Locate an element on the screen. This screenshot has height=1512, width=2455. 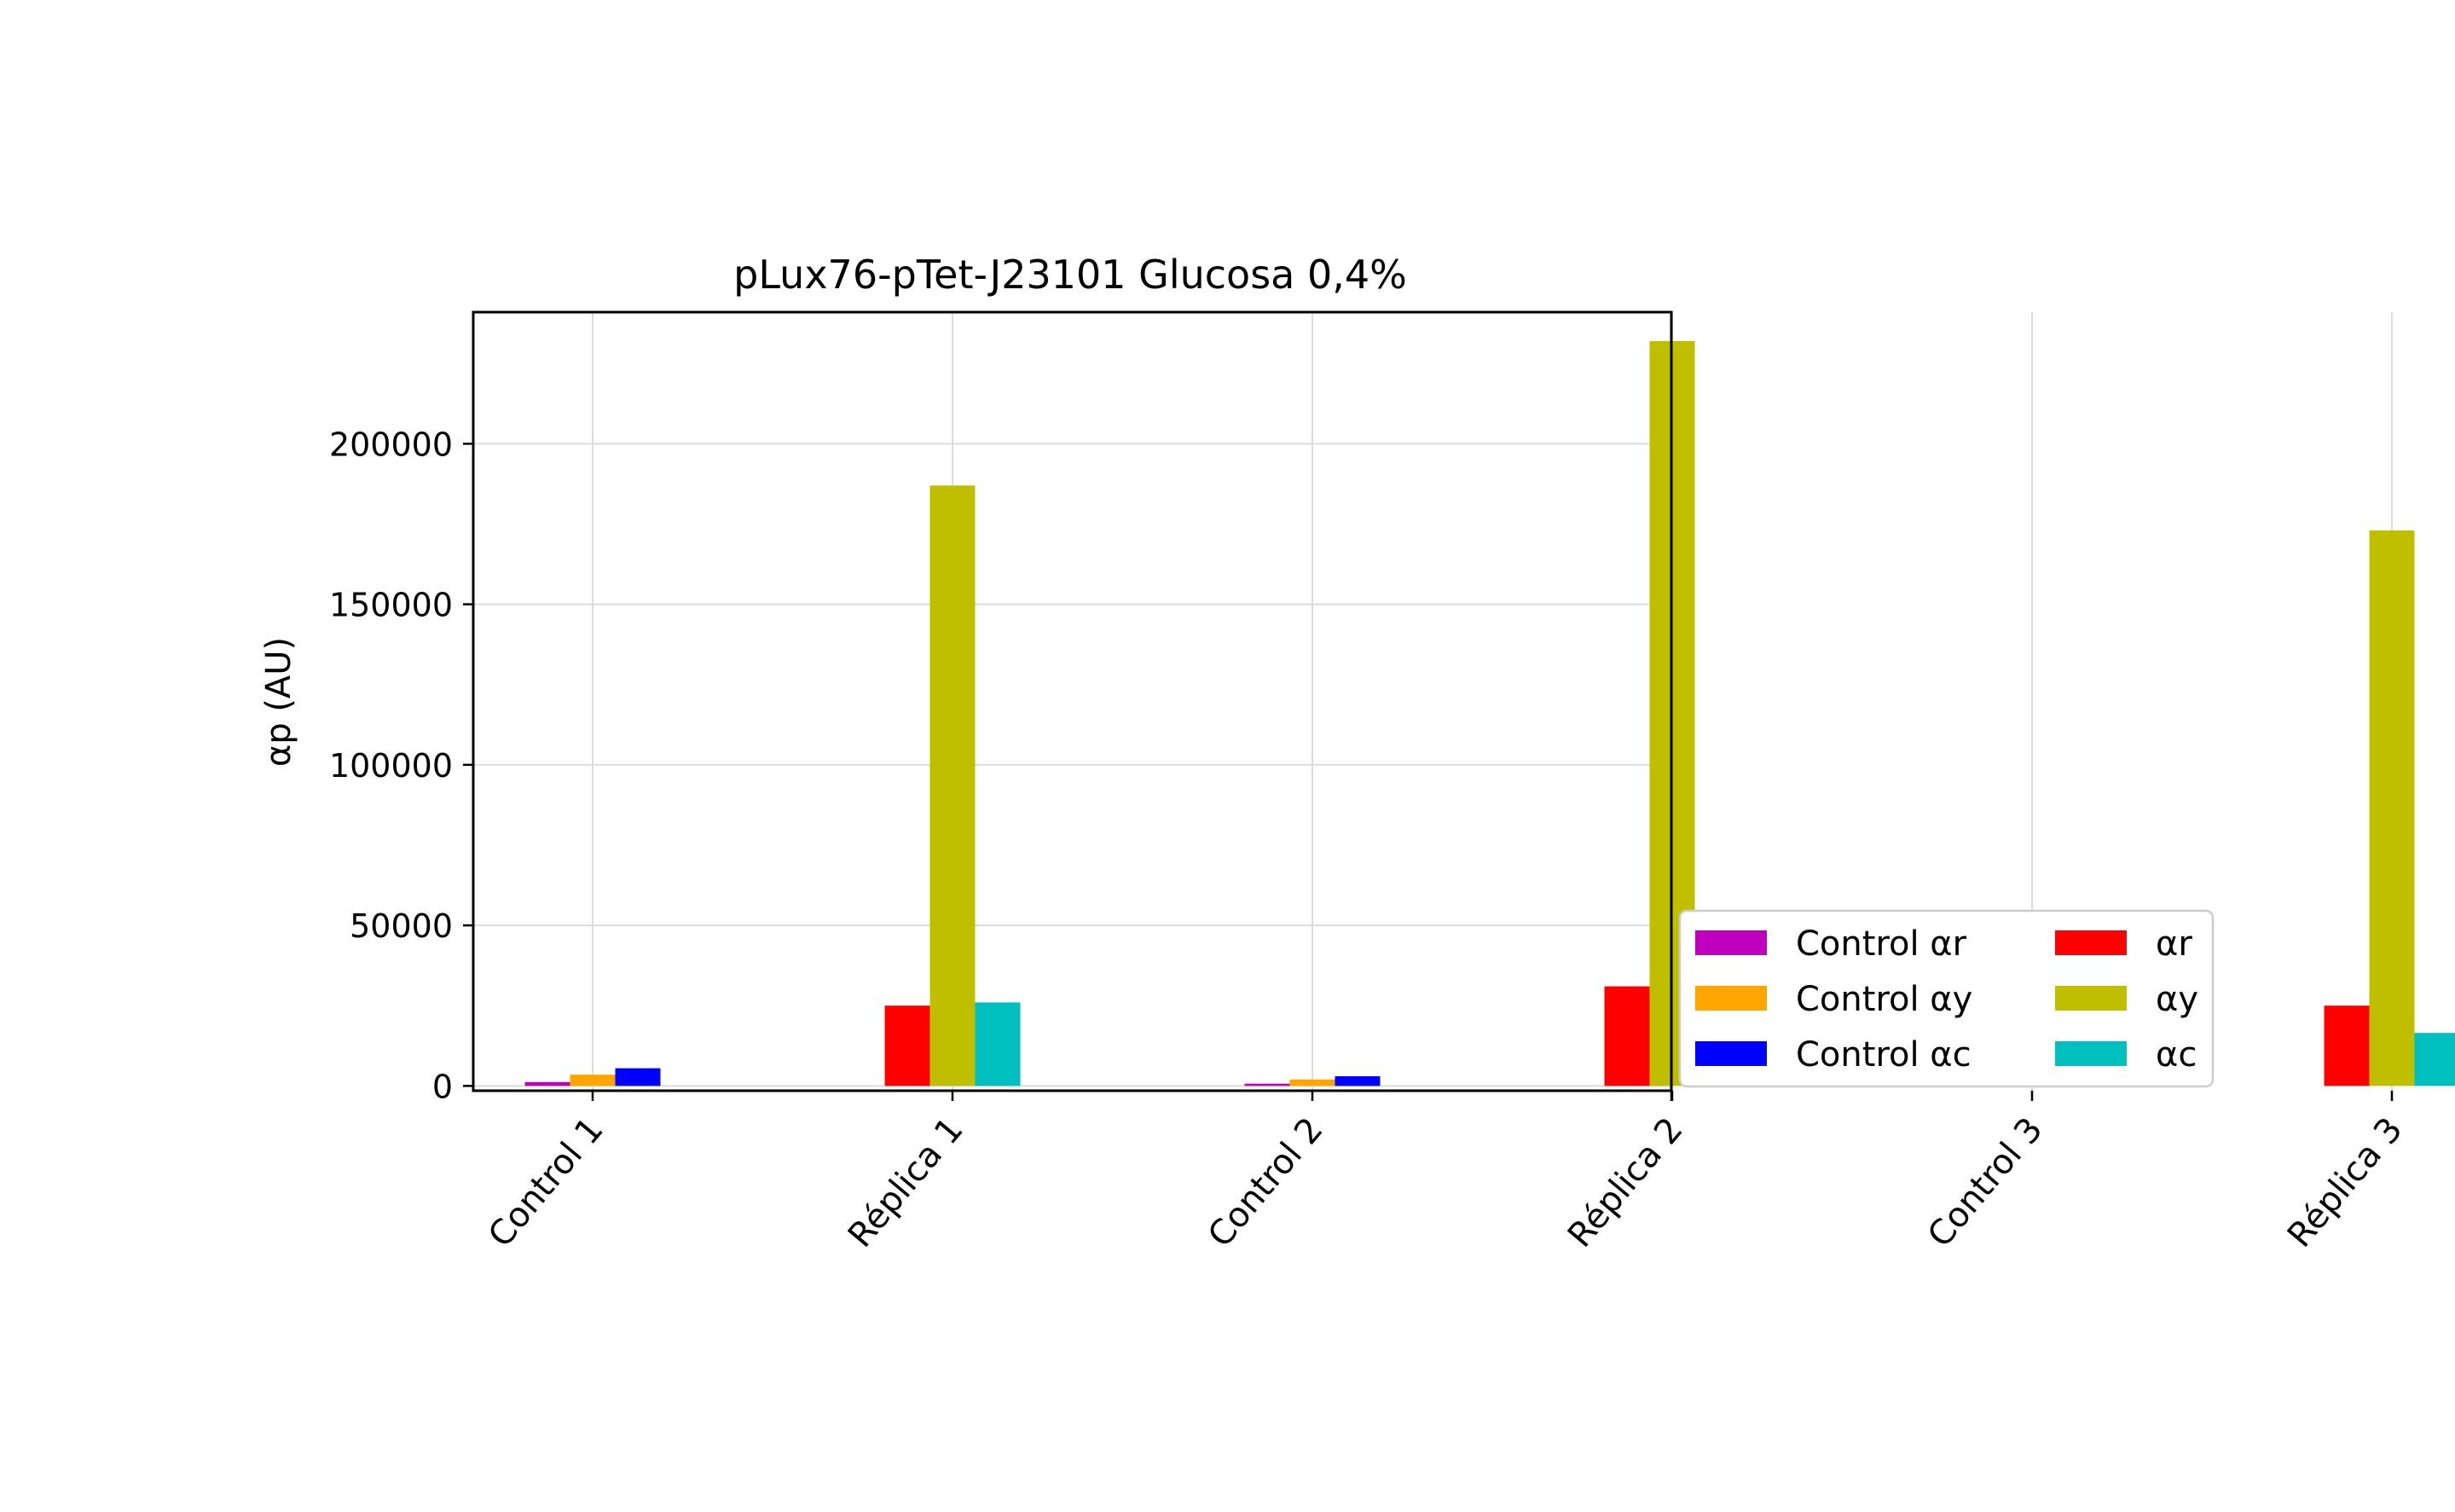
legend-label: Control αr is located at coordinates (1881, 944).